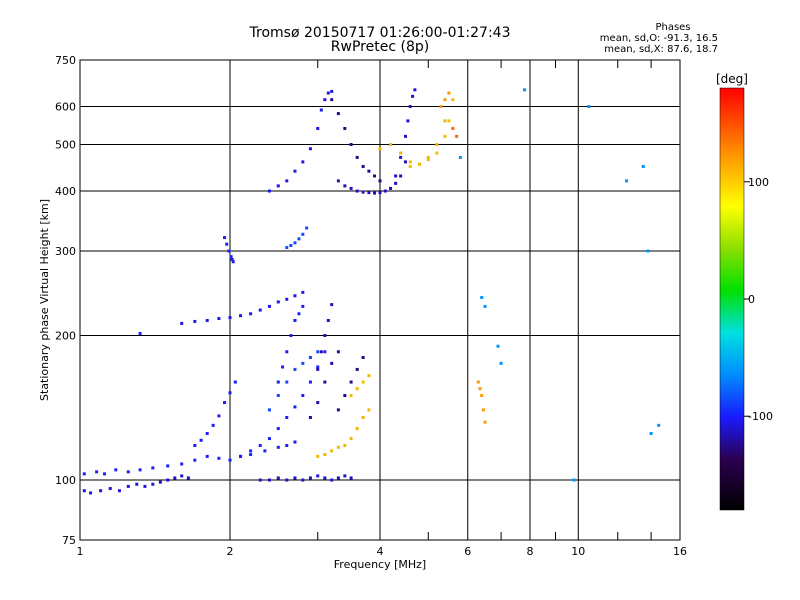 This screenshot has height=600, width=800. I want to click on y-tick-label: 200, so click(65, 336).